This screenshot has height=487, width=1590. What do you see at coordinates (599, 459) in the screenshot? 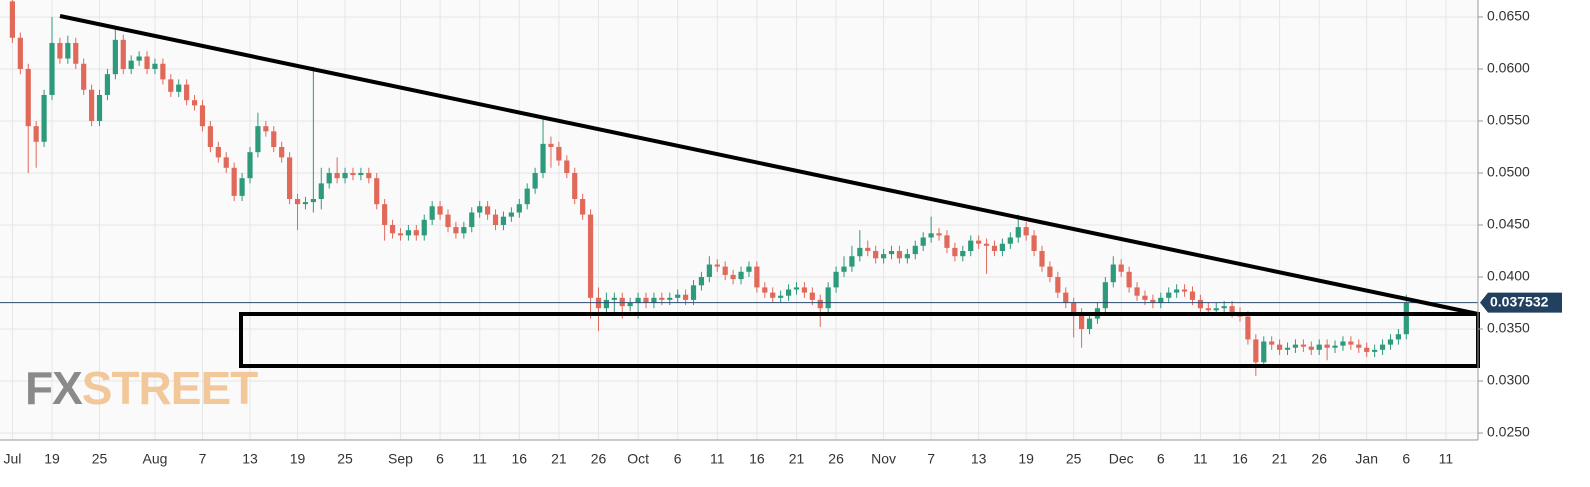
I see `x-tick-label: 26` at bounding box center [599, 459].